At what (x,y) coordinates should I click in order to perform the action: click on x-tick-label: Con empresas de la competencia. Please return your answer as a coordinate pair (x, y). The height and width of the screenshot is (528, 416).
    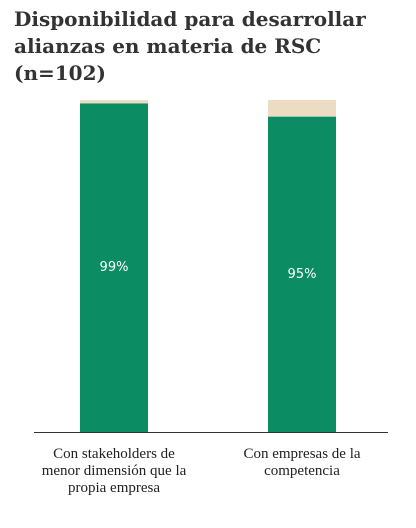
    Looking at the image, I should click on (302, 462).